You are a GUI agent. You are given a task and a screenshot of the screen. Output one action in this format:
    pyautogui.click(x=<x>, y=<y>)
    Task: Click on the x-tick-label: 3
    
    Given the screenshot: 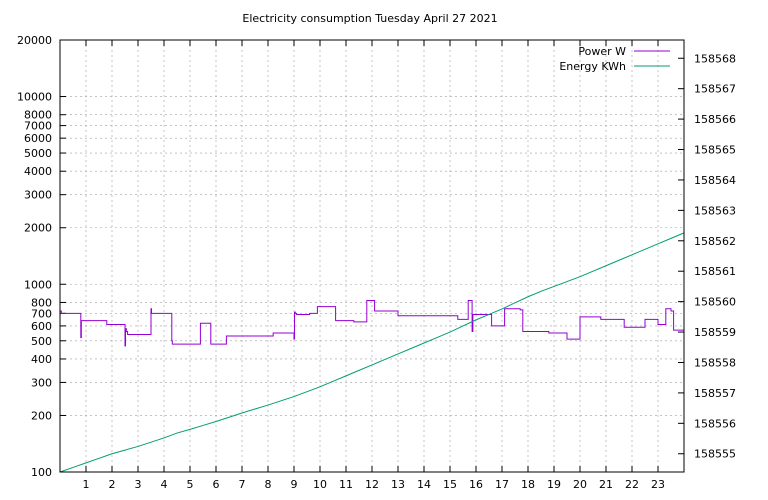 What is the action you would take?
    pyautogui.click(x=138, y=484)
    